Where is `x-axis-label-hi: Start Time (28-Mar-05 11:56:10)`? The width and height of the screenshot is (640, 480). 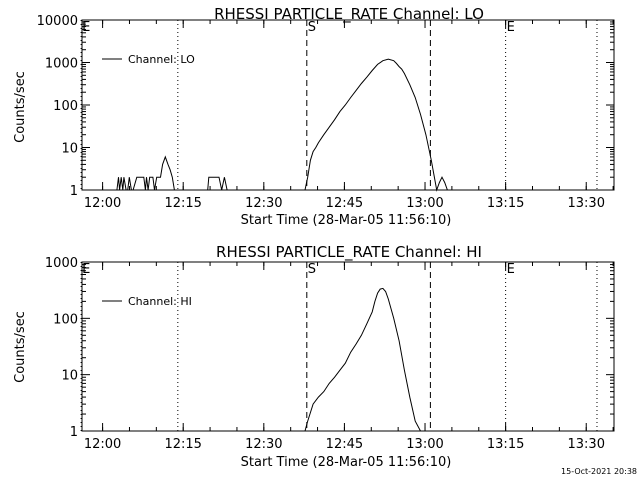 x-axis-label-hi: Start Time (28-Mar-05 11:56:10) is located at coordinates (346, 462).